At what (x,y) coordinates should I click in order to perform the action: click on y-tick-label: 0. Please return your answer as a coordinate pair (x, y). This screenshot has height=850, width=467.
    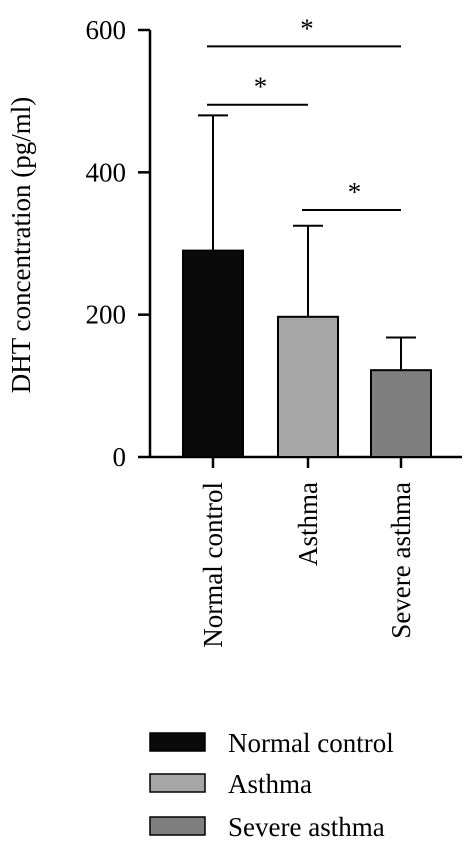
    Looking at the image, I should click on (120, 457).